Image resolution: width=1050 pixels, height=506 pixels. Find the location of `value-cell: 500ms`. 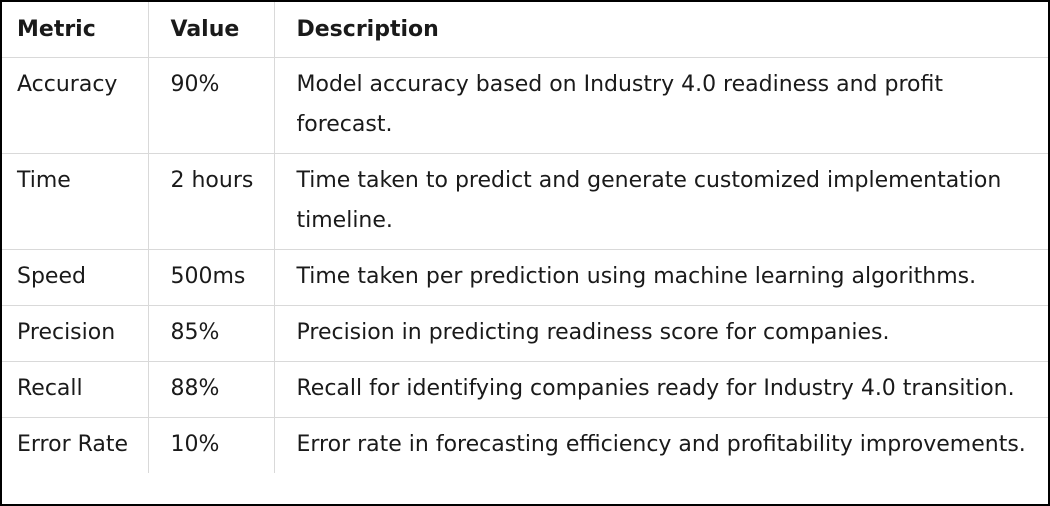

value-cell: 500ms is located at coordinates (210, 277).